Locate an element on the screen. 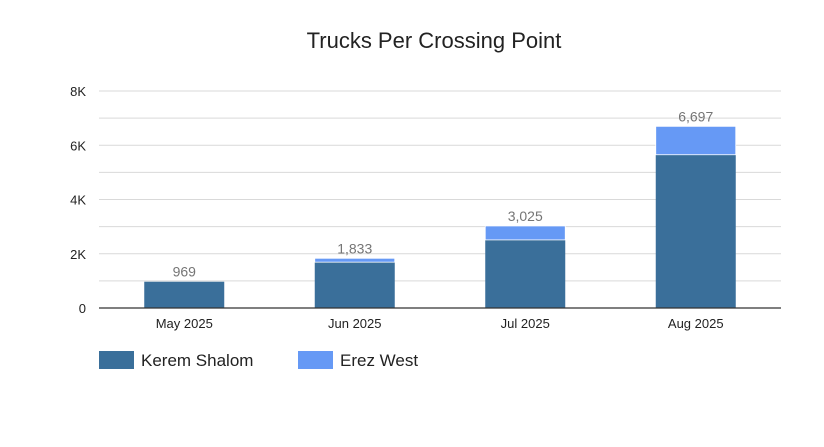 This screenshot has width=824, height=447. y-tick-label: 4K is located at coordinates (78, 200).